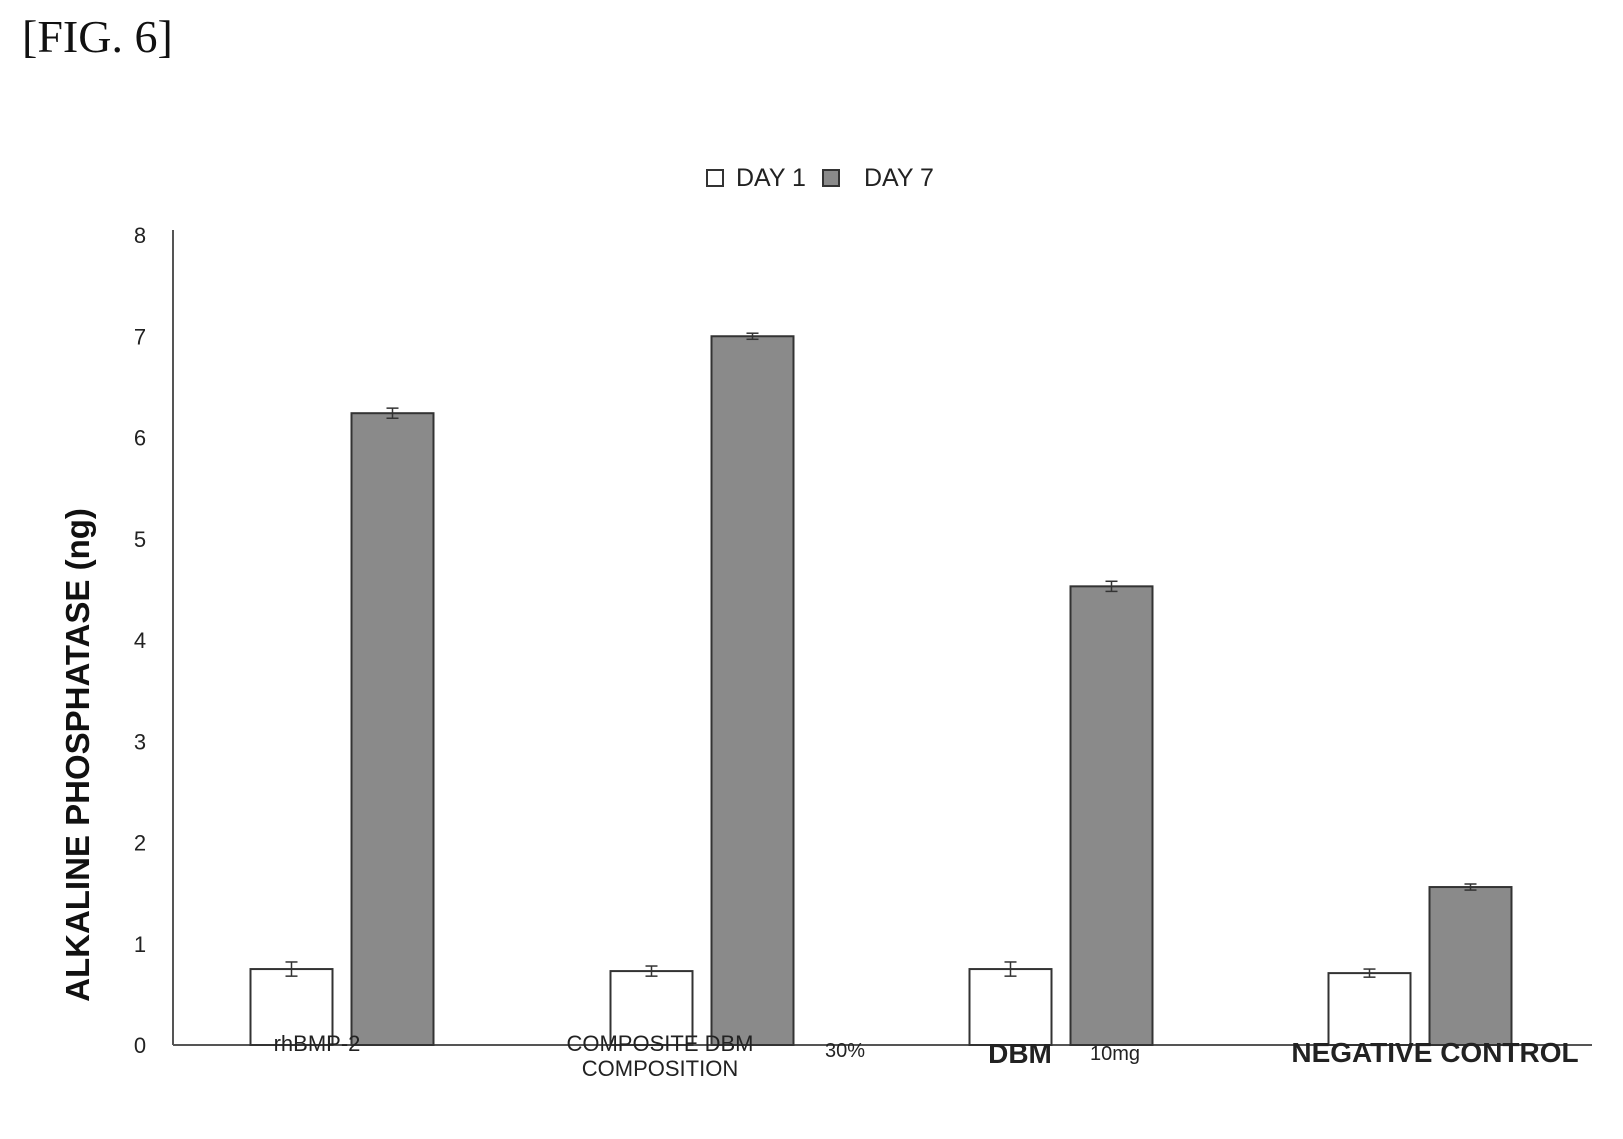 Image resolution: width=1623 pixels, height=1139 pixels. I want to click on y-tick-label-1: 1, so click(140, 944).